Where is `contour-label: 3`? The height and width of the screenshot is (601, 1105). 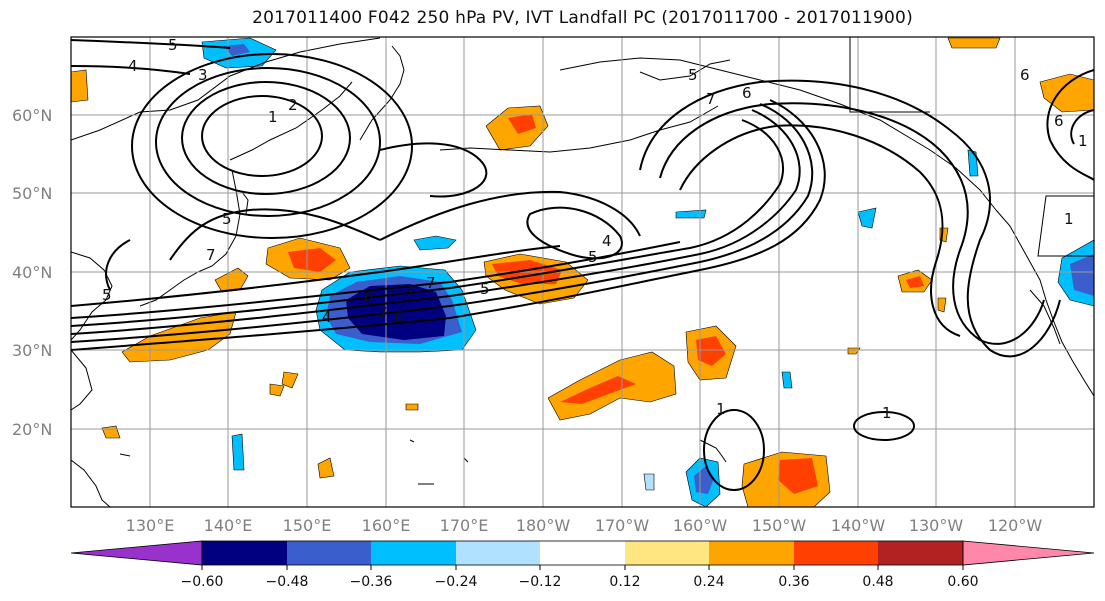 contour-label: 3 is located at coordinates (203, 75).